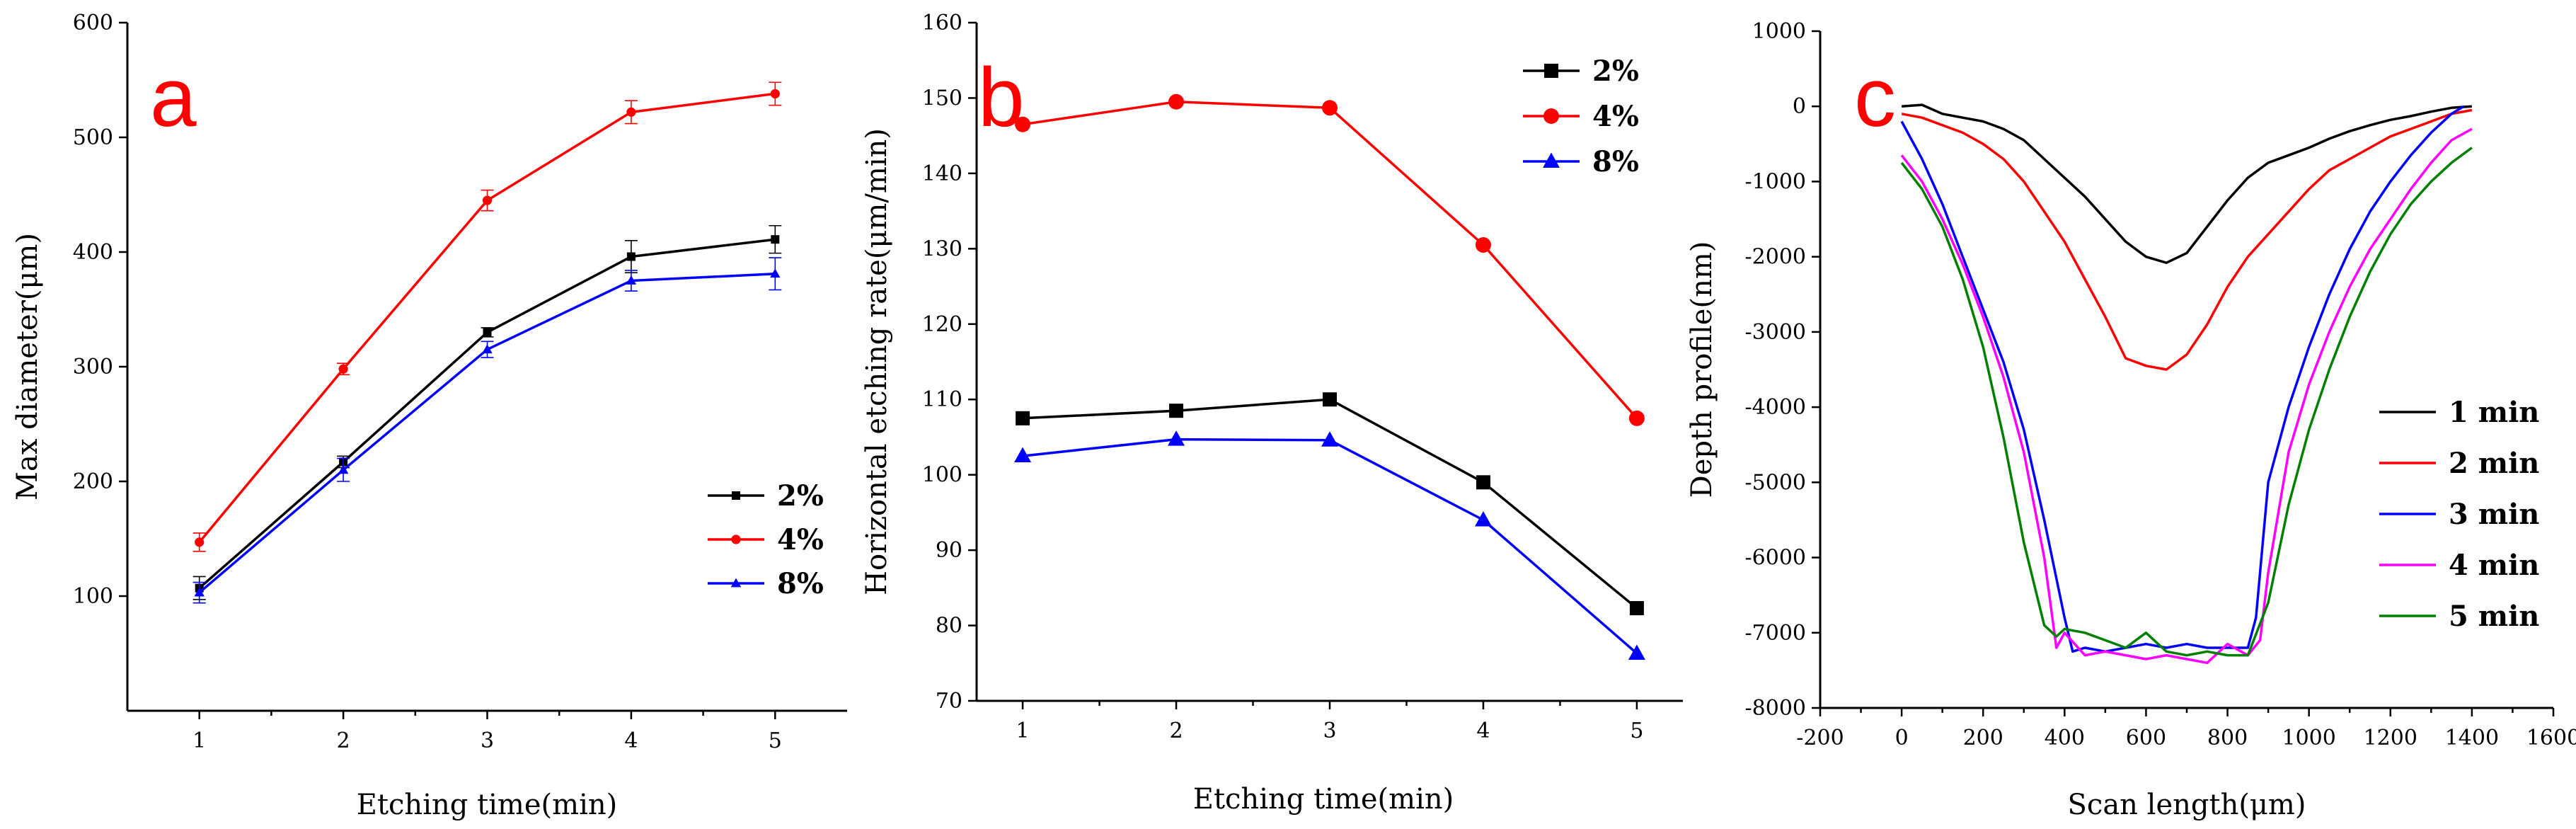  Describe the element at coordinates (2391, 738) in the screenshot. I see `x-tick-label: 1200` at that location.